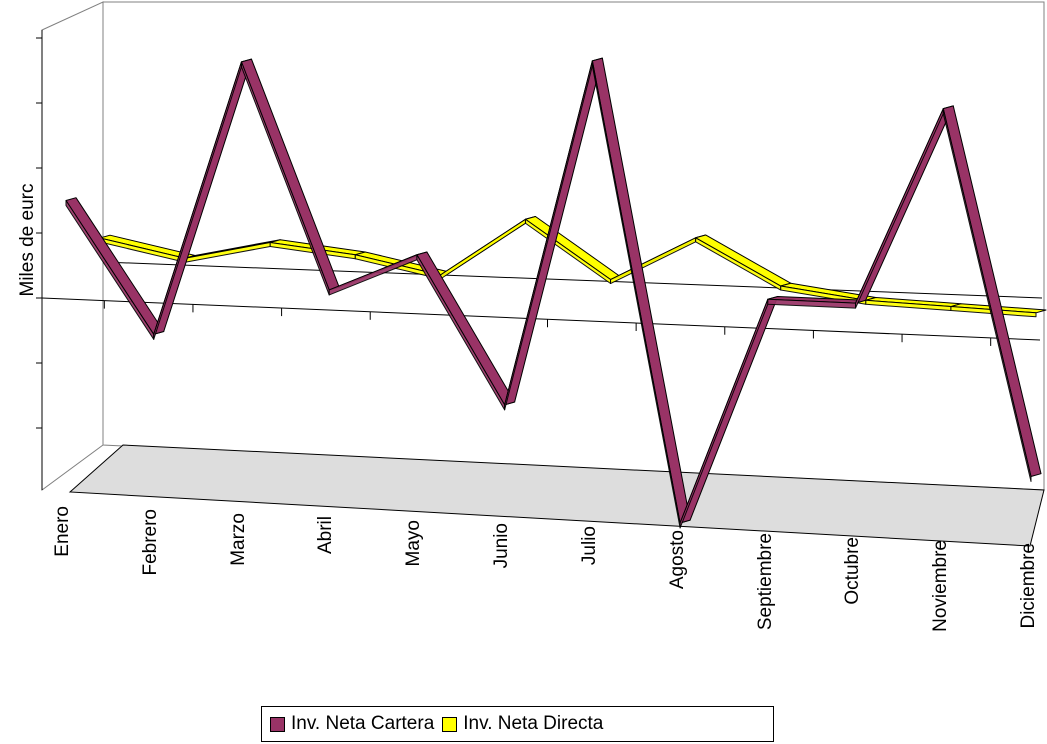  I want to click on y-axis-label: Miles de eurc, so click(27, 240).